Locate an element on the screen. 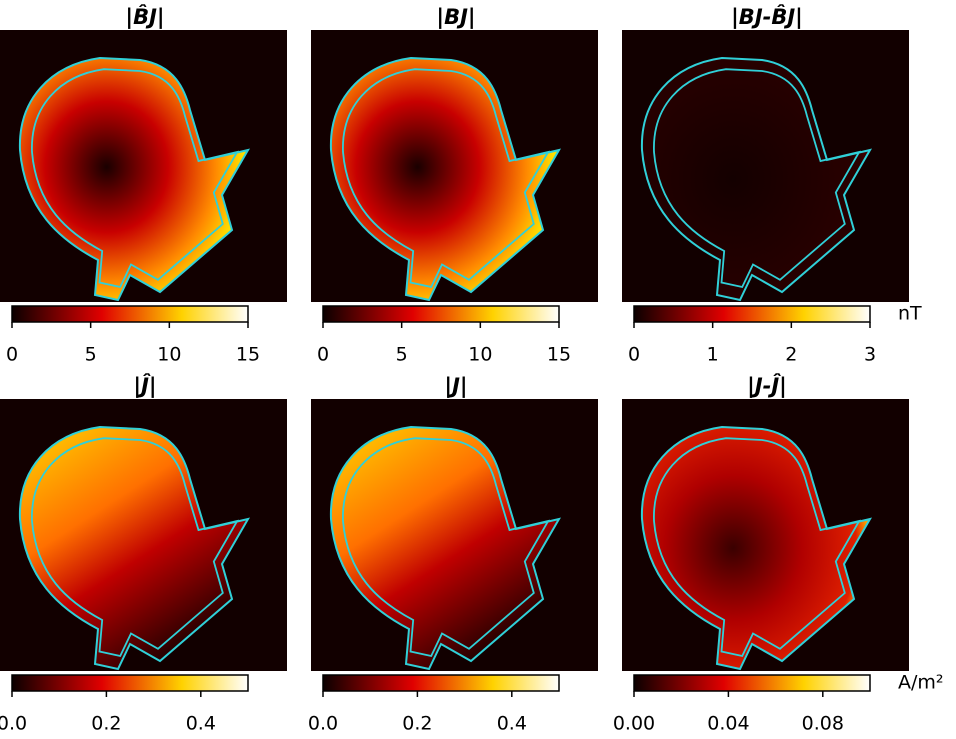 This screenshot has height=739, width=956. panel-title: |J-Ĵ| is located at coordinates (767, 386).